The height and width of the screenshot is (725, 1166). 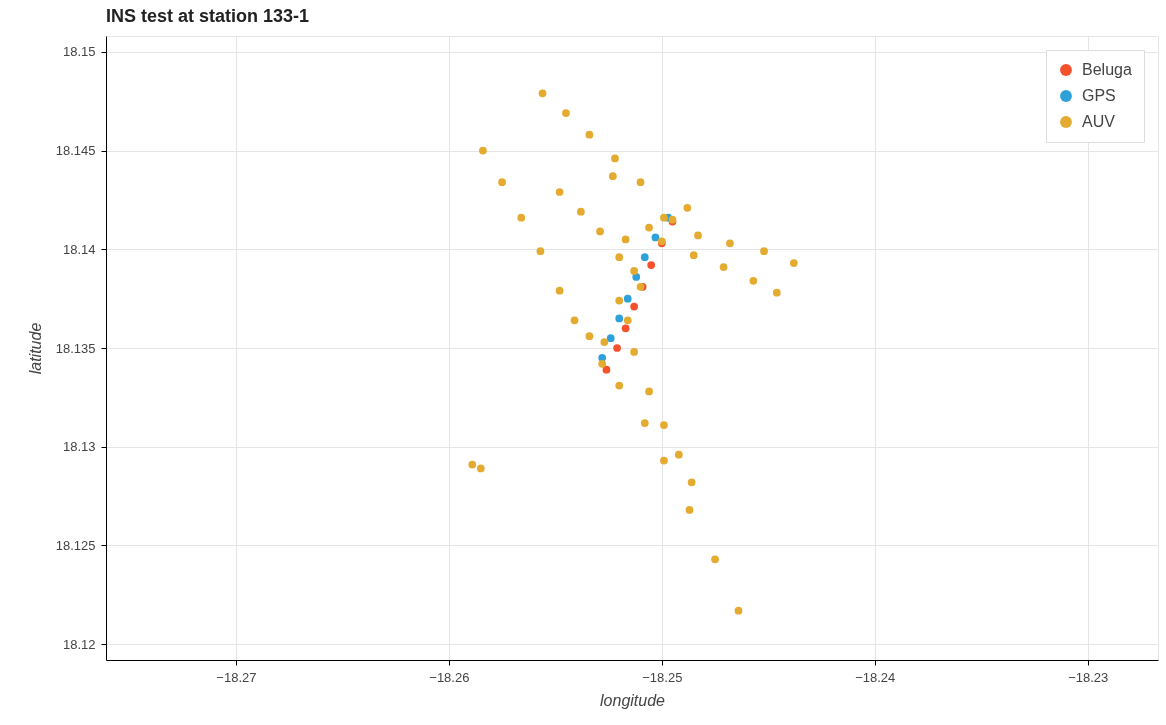 What do you see at coordinates (75, 151) in the screenshot?
I see `y-tick-label: 18.145` at bounding box center [75, 151].